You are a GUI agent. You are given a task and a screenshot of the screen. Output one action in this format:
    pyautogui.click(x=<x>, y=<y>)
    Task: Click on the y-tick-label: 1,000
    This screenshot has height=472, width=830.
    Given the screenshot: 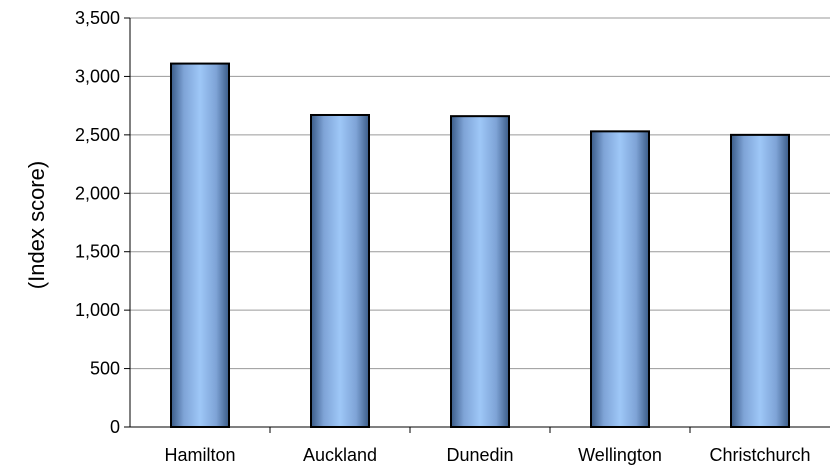 What is the action you would take?
    pyautogui.click(x=97, y=310)
    